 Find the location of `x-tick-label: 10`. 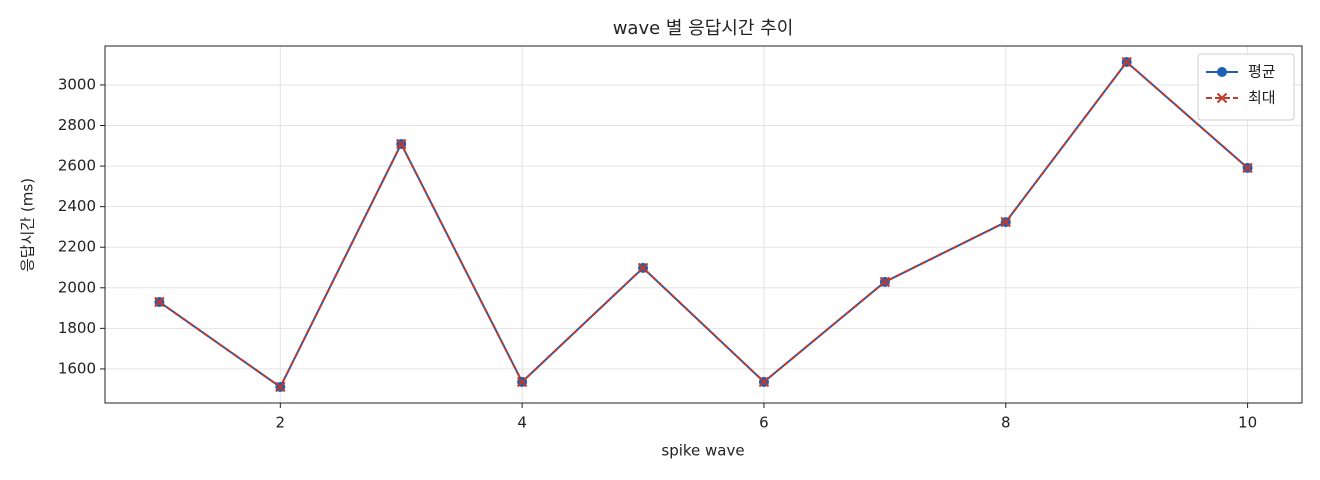

x-tick-label: 10 is located at coordinates (1247, 423).